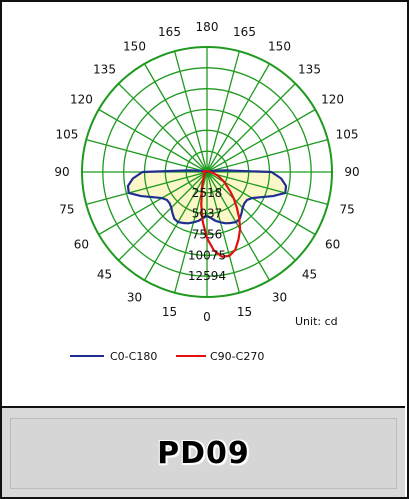 Image resolution: width=409 pixels, height=499 pixels. I want to click on legend: C0-C180 C90-C270, so click(167, 356).